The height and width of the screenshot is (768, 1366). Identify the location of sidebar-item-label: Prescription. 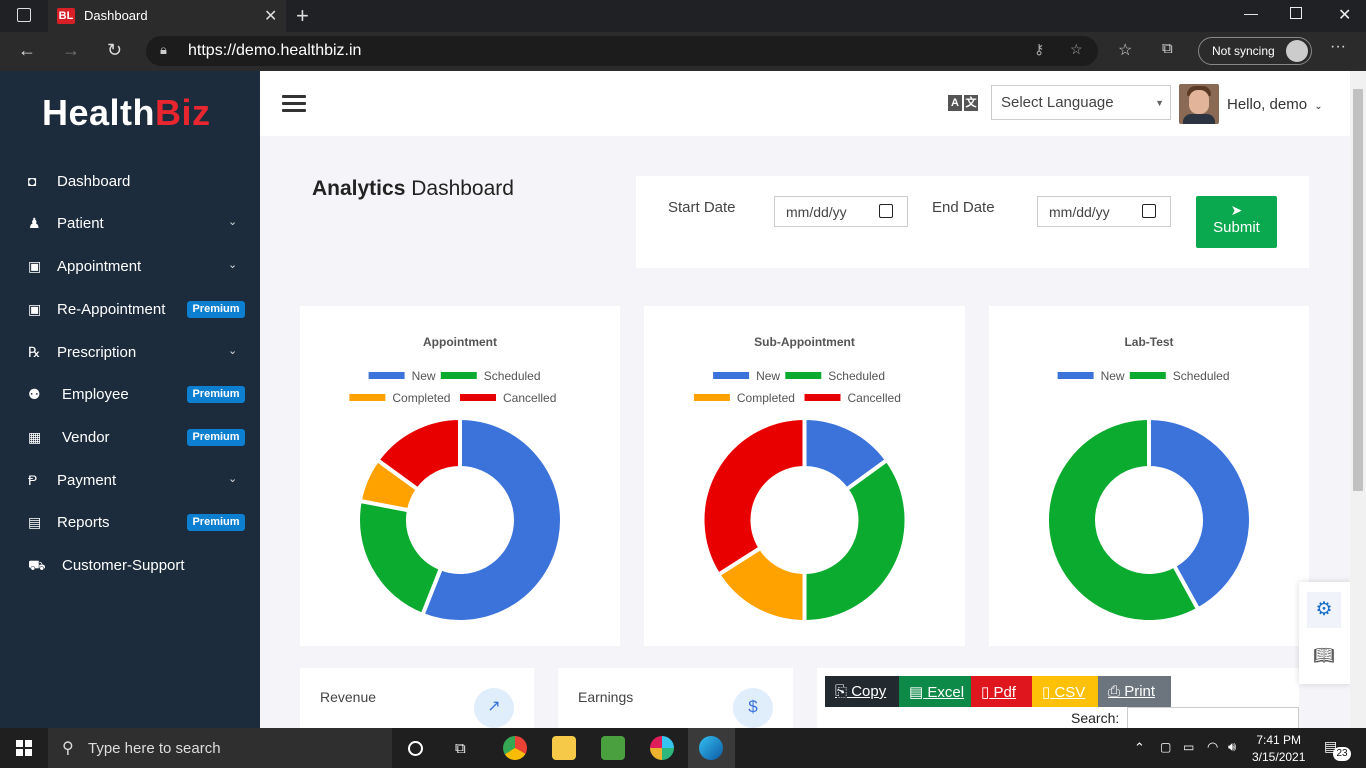
(97, 352).